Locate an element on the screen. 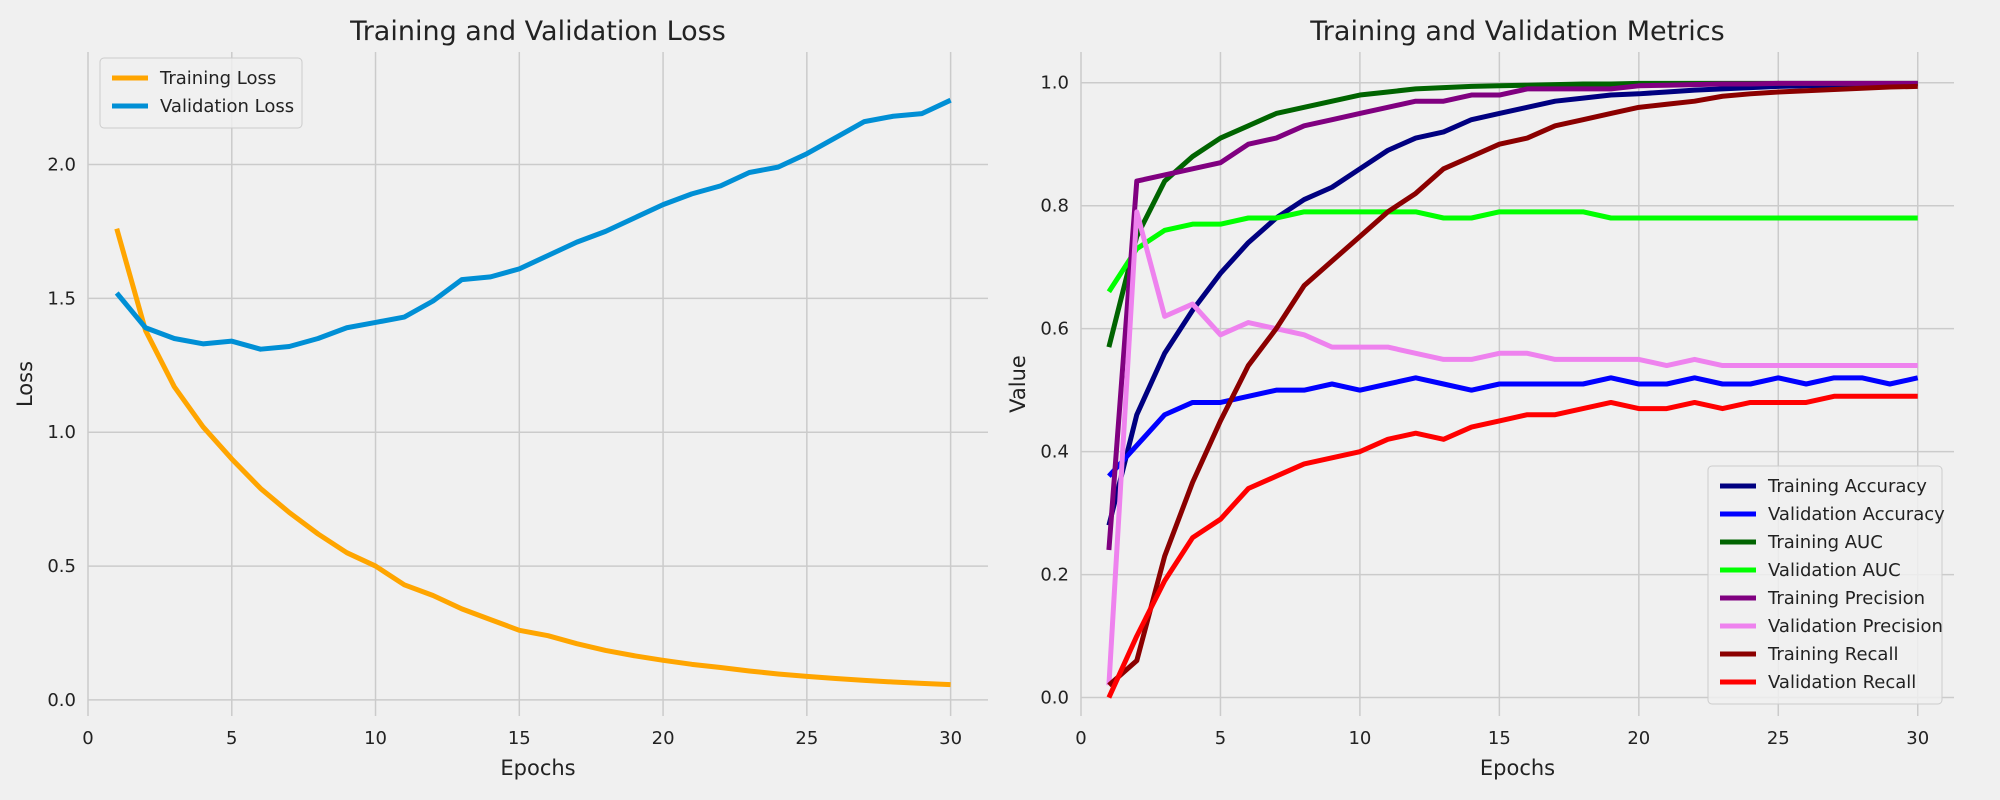 The width and height of the screenshot is (2000, 800). loss-legend: Training Loss Validation Loss is located at coordinates (201, 93).